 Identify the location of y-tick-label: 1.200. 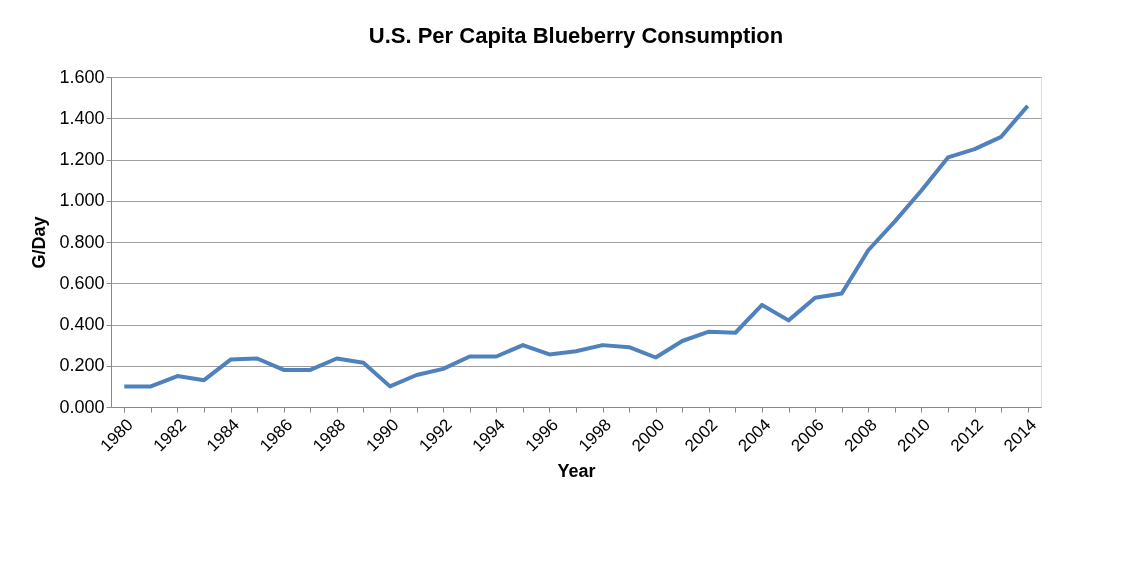
(82, 159).